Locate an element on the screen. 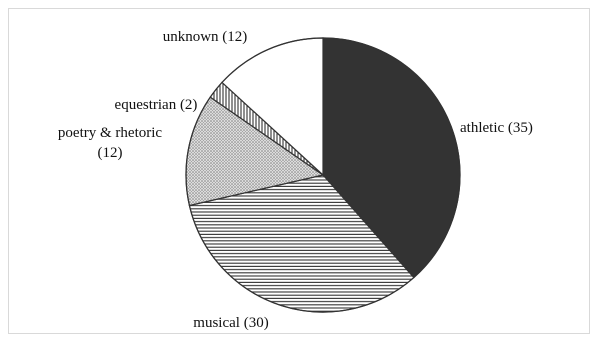  pie-label-unknown: unknown (12) is located at coordinates (205, 37).